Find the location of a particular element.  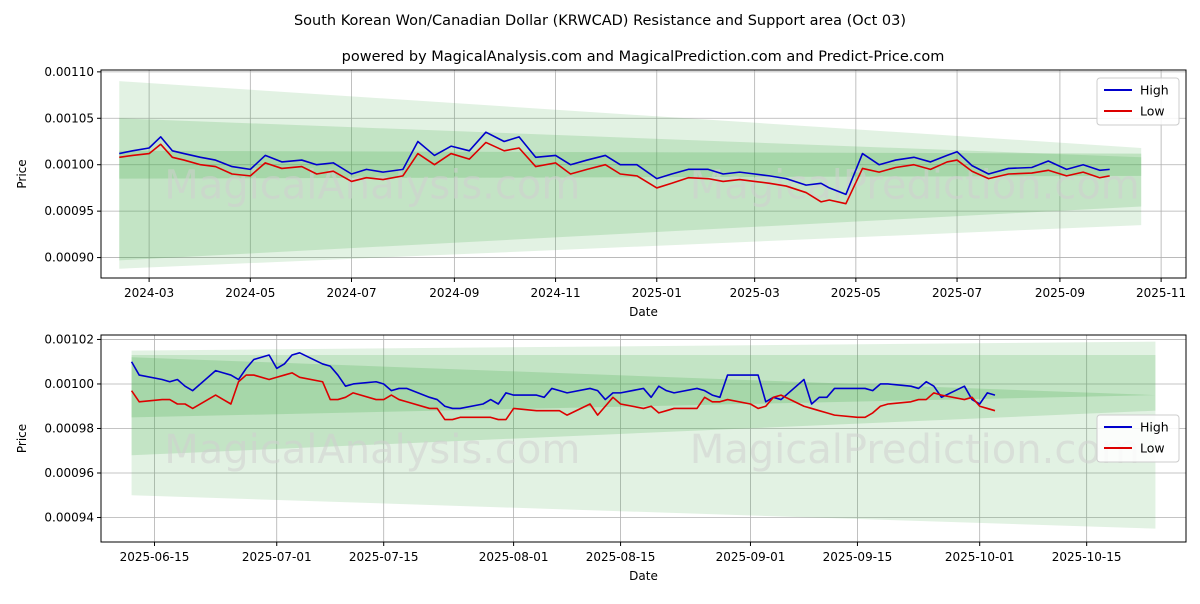

x-tick-label: 2025-09-15 is located at coordinates (858, 557).